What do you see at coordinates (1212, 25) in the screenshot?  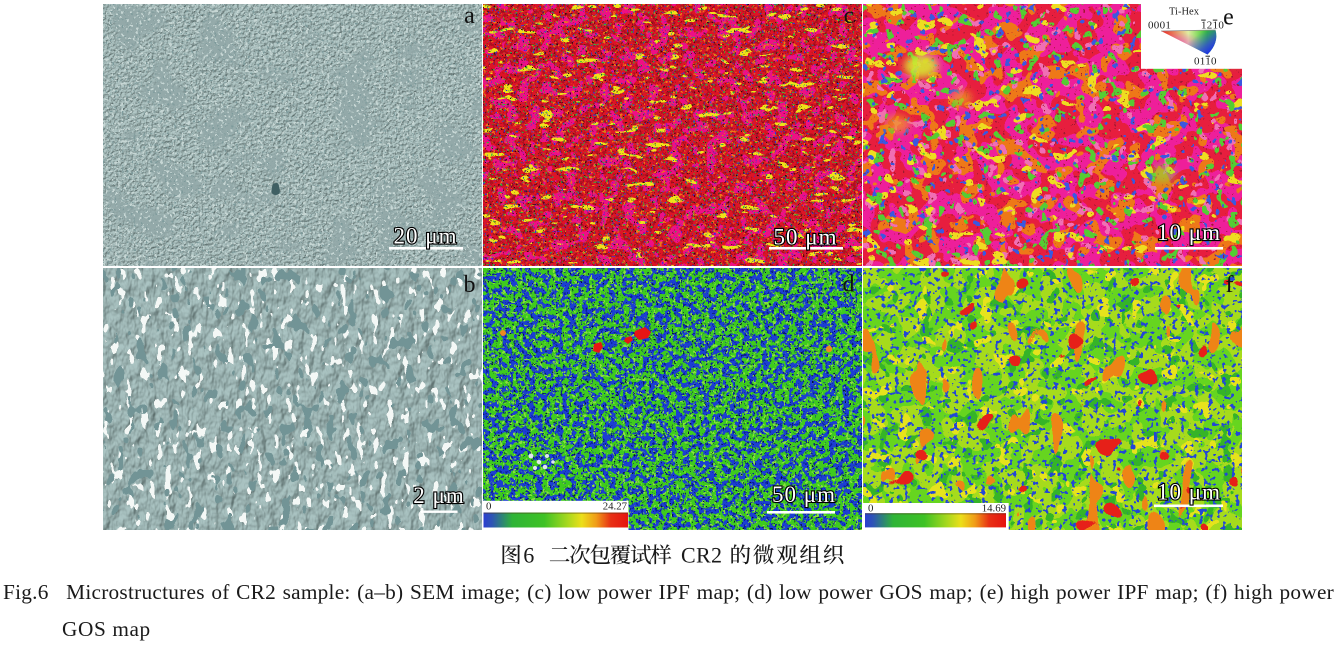 I see `svg-text: 1210` at bounding box center [1212, 25].